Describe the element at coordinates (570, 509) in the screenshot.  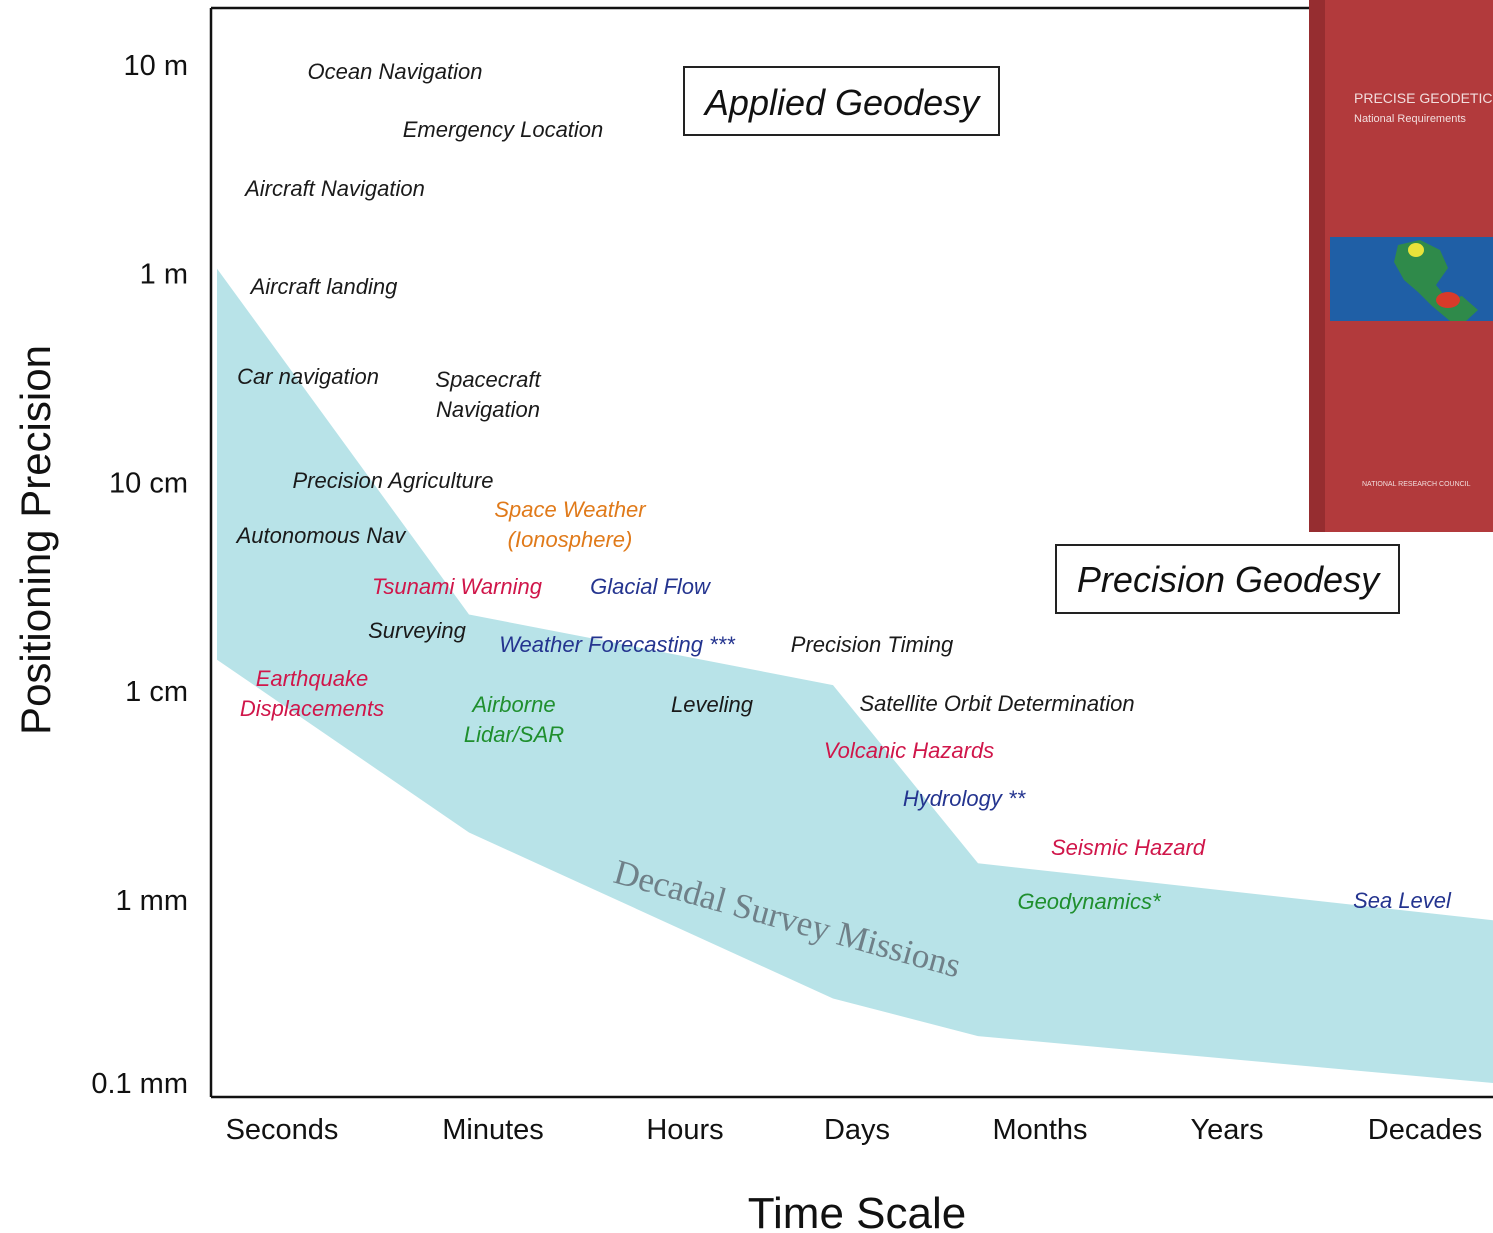
I see `application-label: Space Weather` at that location.